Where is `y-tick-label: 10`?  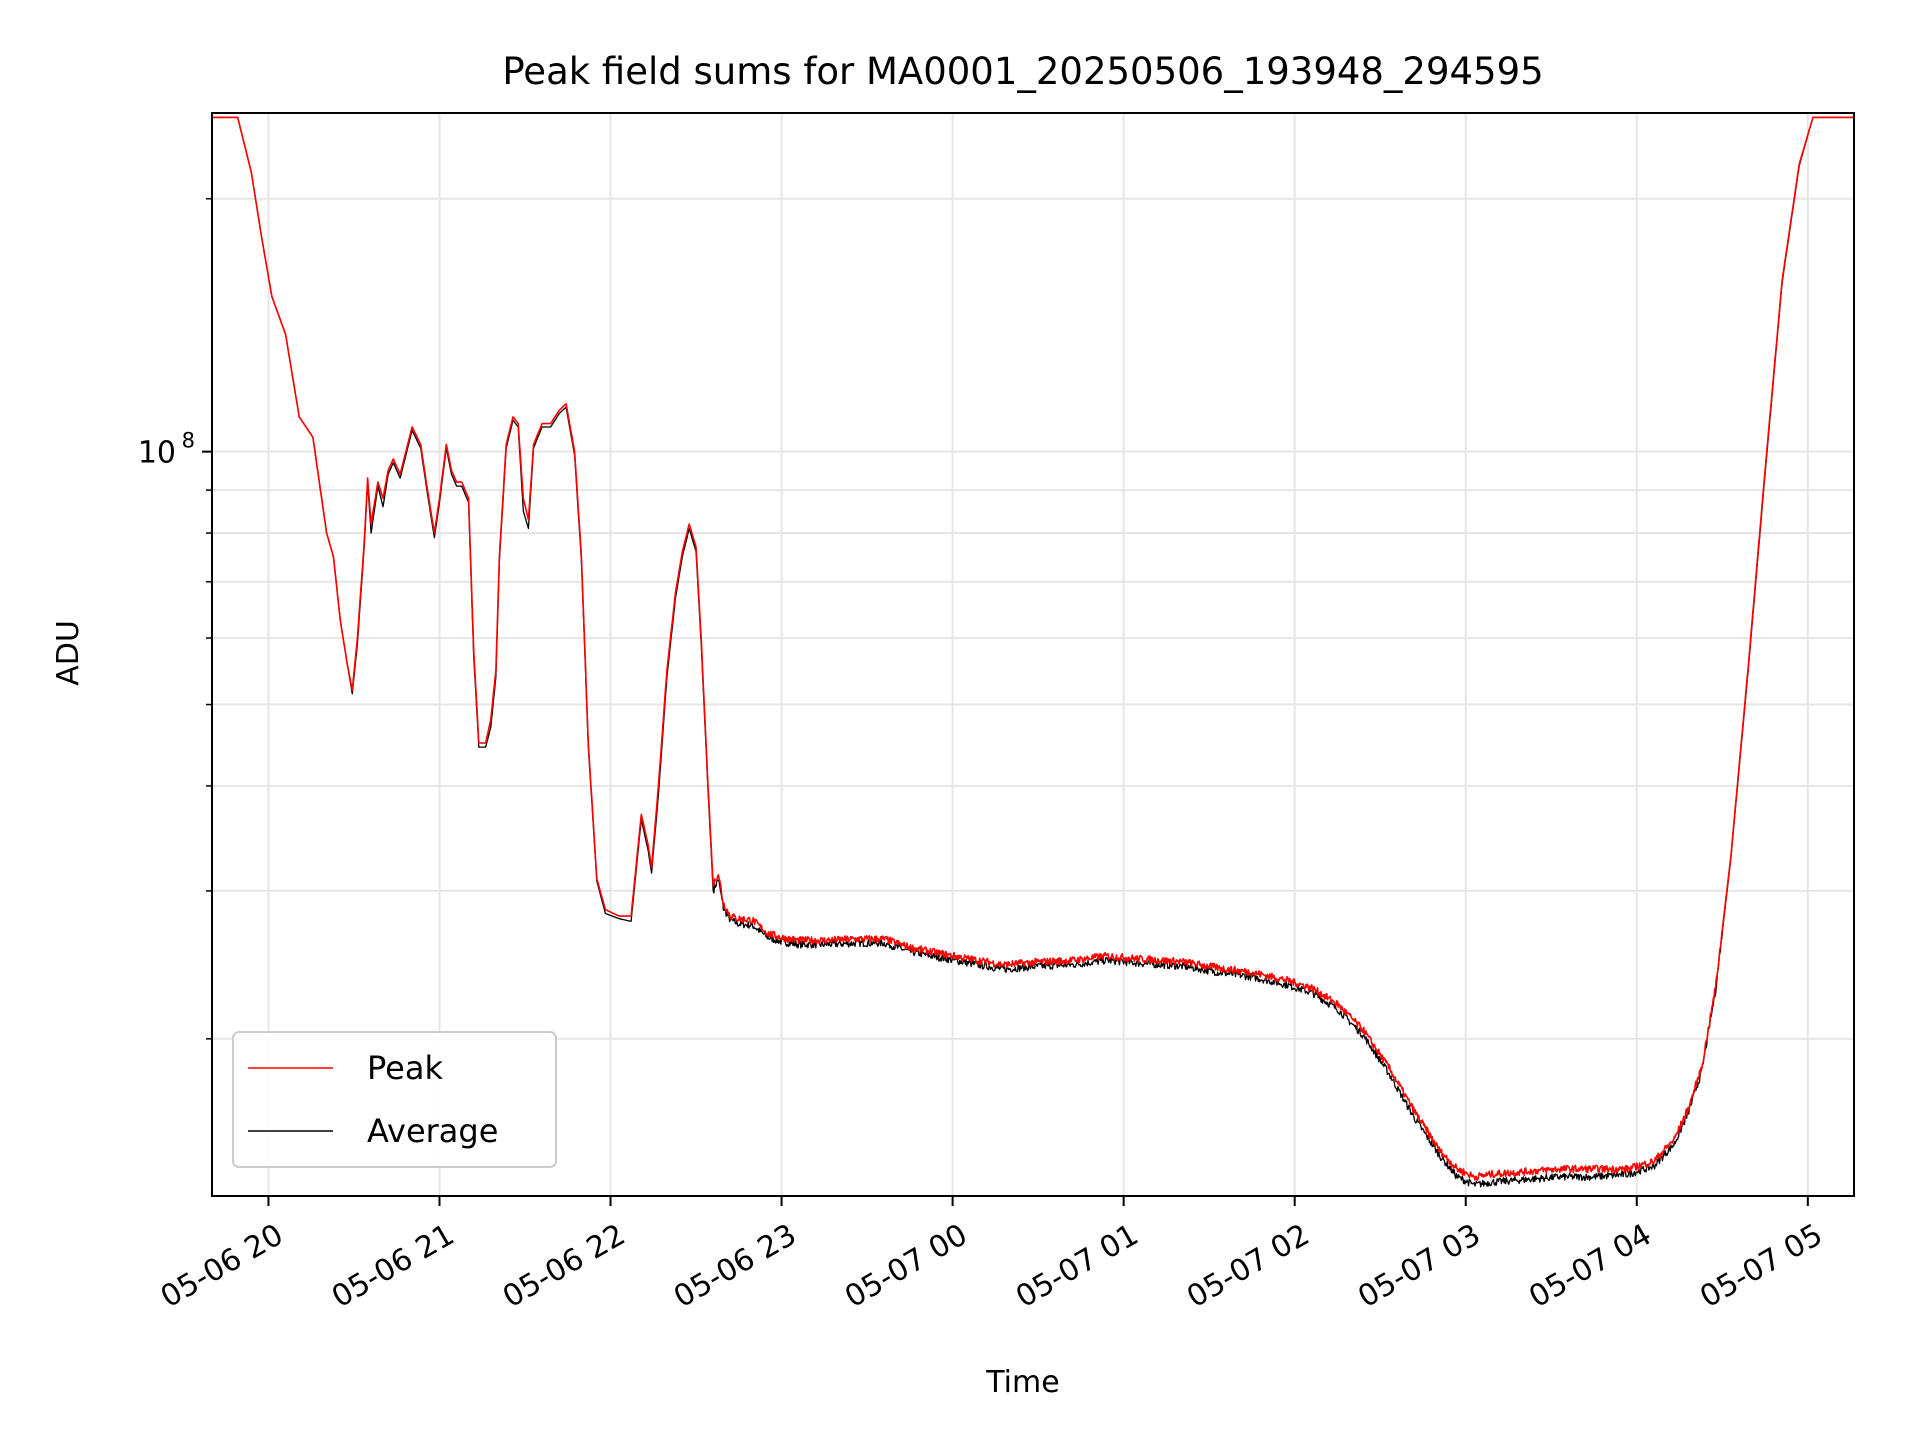 y-tick-label: 10 is located at coordinates (157, 453).